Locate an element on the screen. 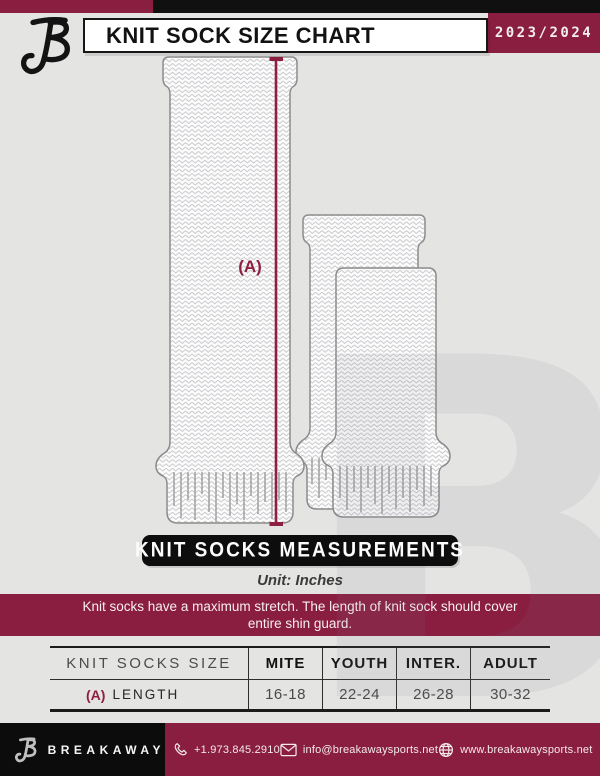 The width and height of the screenshot is (600, 776). footer-phone: +1.973.845.2910 is located at coordinates (226, 749).